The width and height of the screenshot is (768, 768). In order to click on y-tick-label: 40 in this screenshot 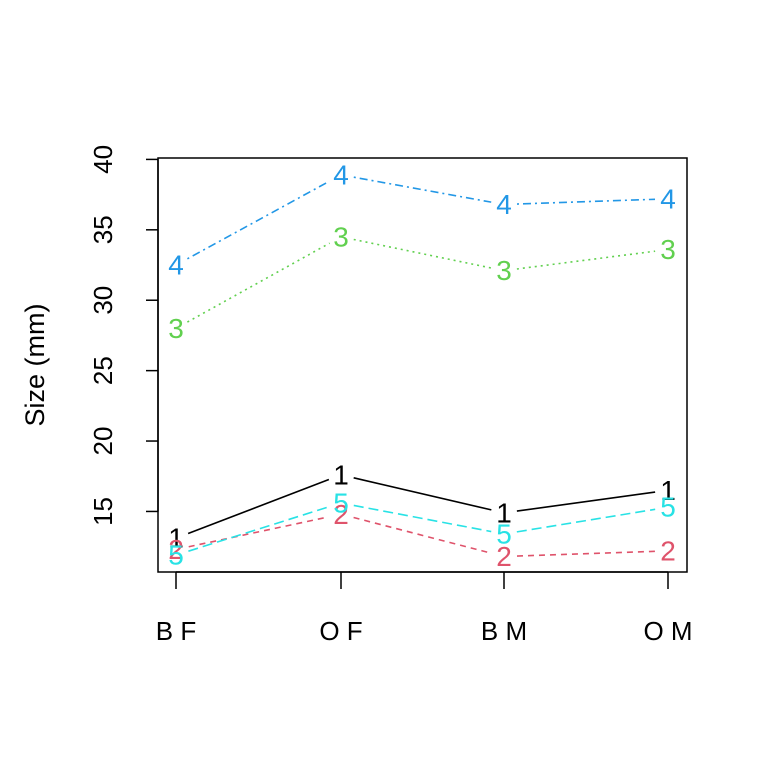, I will do `click(103, 159)`.